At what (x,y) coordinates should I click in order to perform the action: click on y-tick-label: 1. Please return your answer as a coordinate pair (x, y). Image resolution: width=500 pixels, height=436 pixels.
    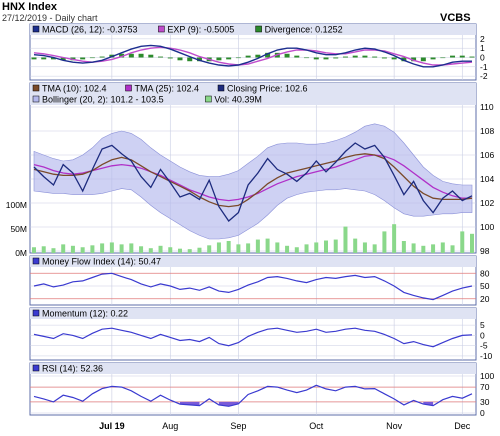
    Looking at the image, I should click on (482, 48).